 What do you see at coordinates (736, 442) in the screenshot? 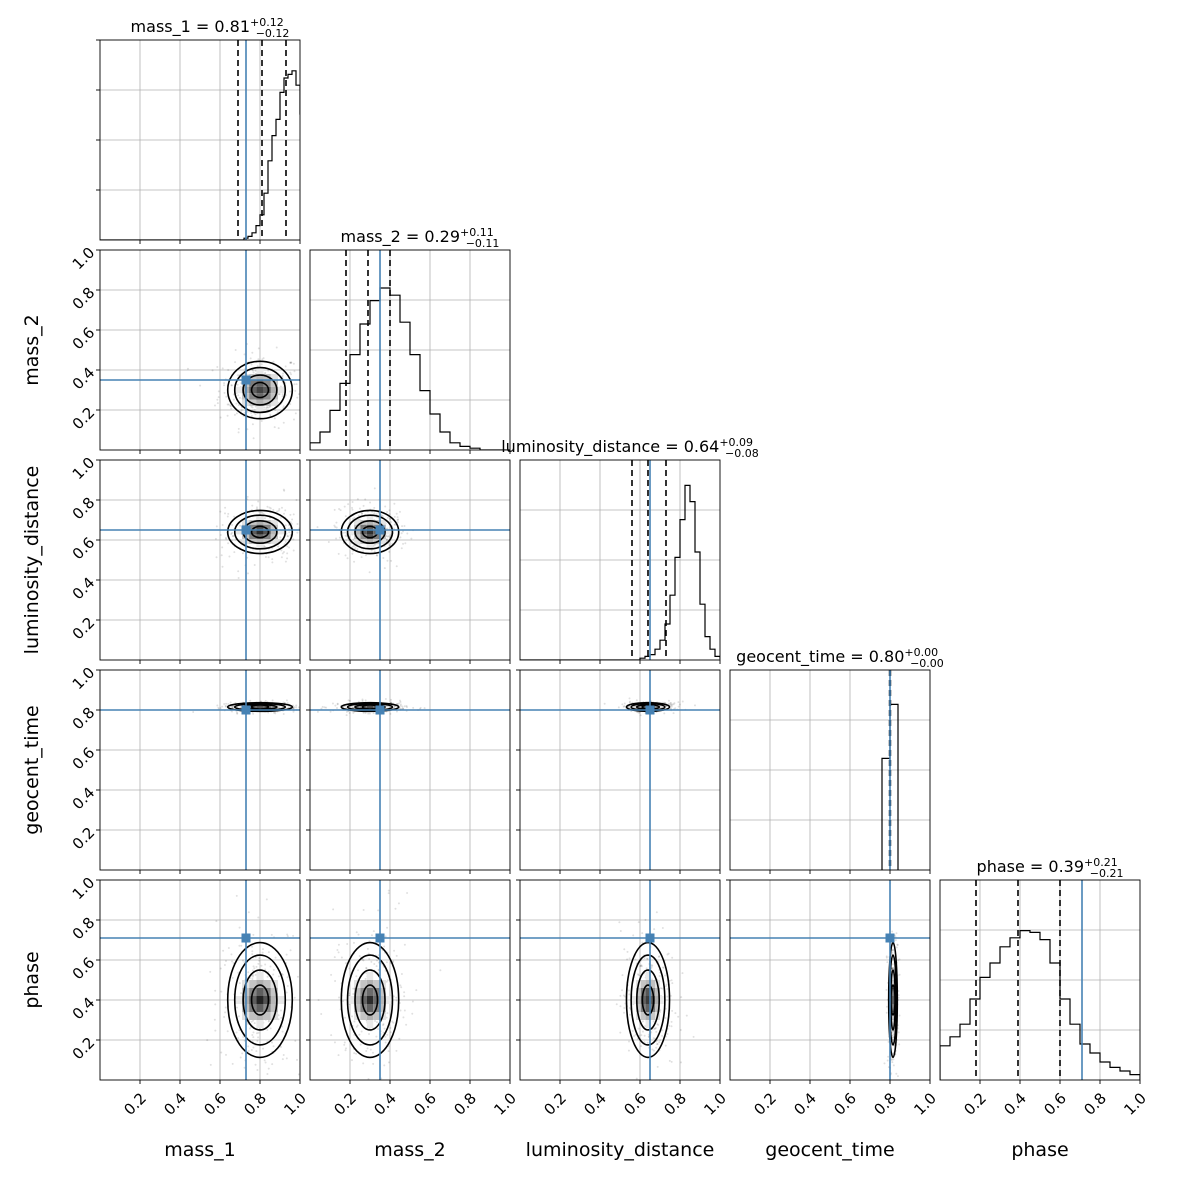
I see `title-plus: +0.09` at bounding box center [736, 442].